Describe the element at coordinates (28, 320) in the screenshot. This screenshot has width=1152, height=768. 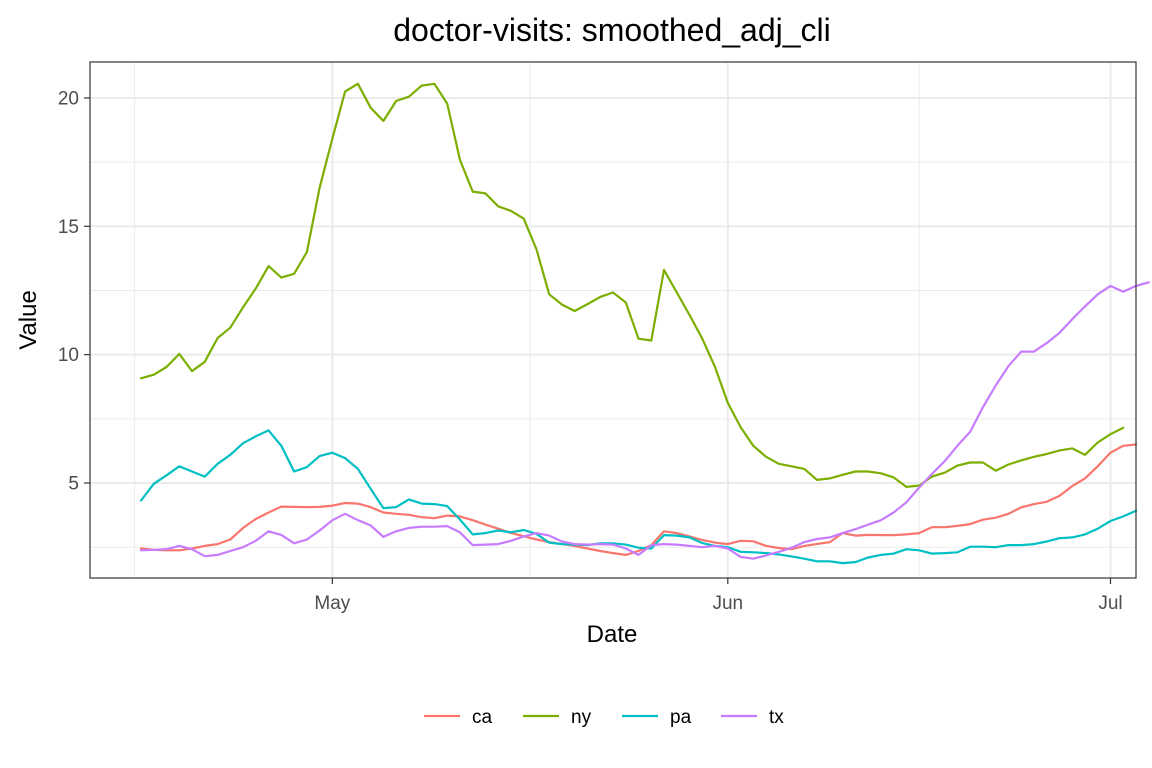
I see `y-axis-title: Value` at that location.